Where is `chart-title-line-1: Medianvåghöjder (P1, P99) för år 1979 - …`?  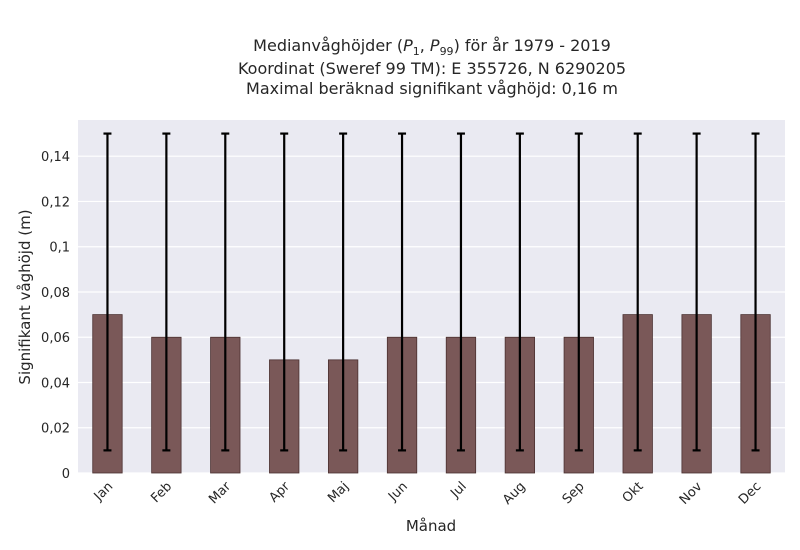 chart-title-line-1: Medianvåghöjder (P1, P99) för år 1979 - … is located at coordinates (432, 47).